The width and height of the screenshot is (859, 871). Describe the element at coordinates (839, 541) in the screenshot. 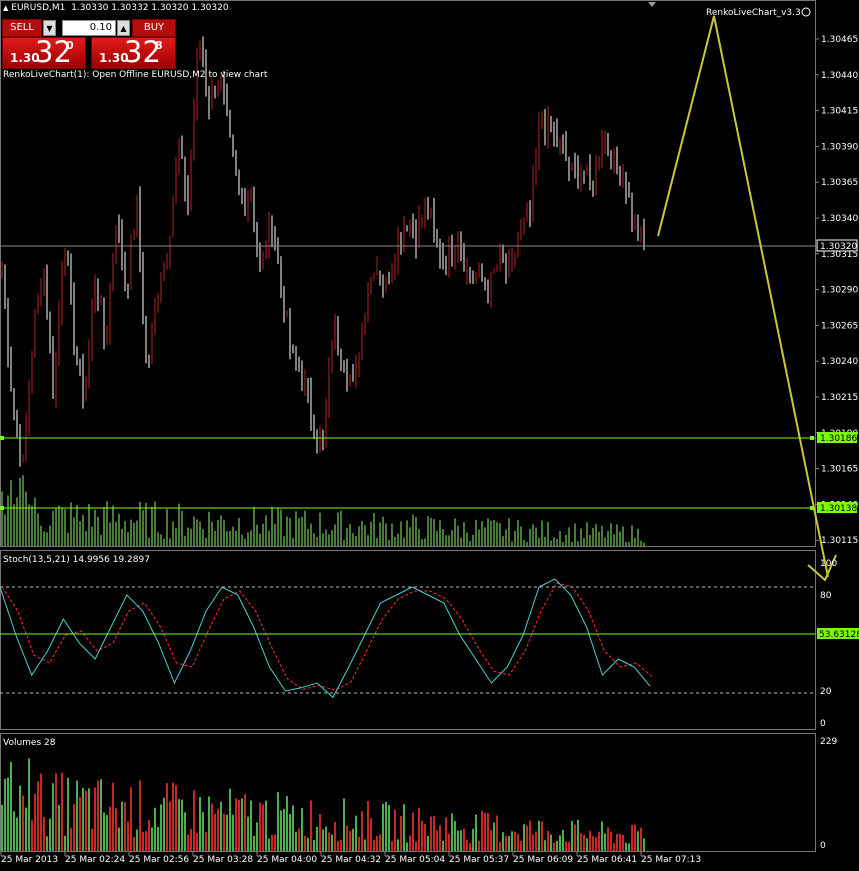

I see `price-tick-label: 1.30115` at that location.